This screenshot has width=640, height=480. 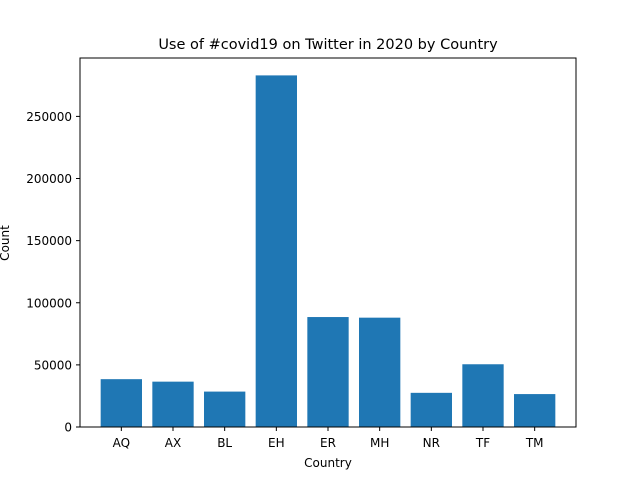 What do you see at coordinates (6, 243) in the screenshot?
I see `y-axis-label: Count` at bounding box center [6, 243].